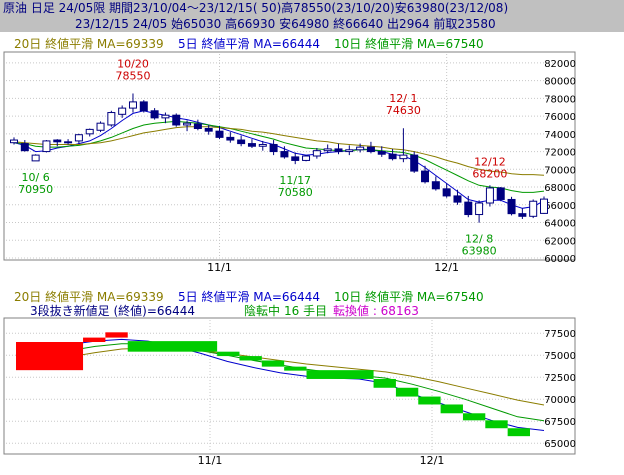  I want to click on bottom-legend-ma5: 5日 終値平滑 MA=66444, so click(249, 296).